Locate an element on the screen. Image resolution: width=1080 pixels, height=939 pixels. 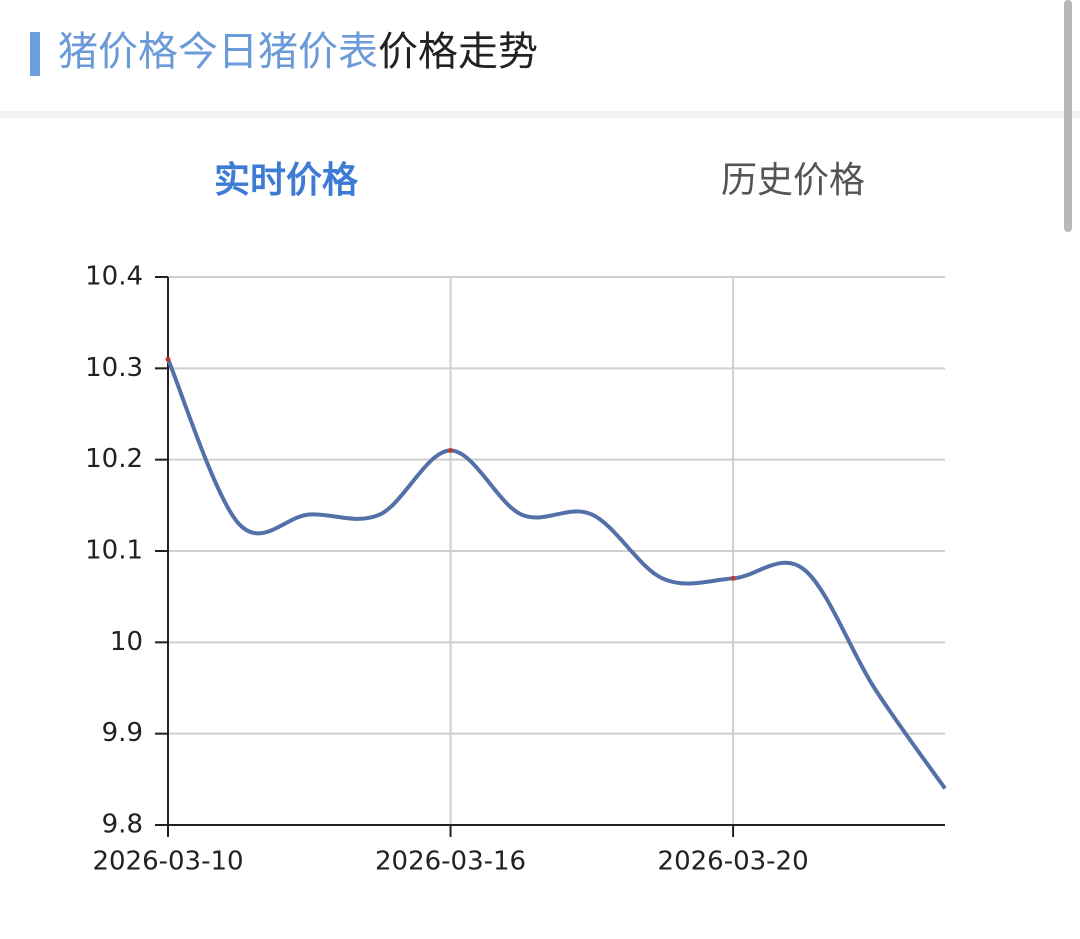
x-tick-label: 2026-03-16 is located at coordinates (450, 862).